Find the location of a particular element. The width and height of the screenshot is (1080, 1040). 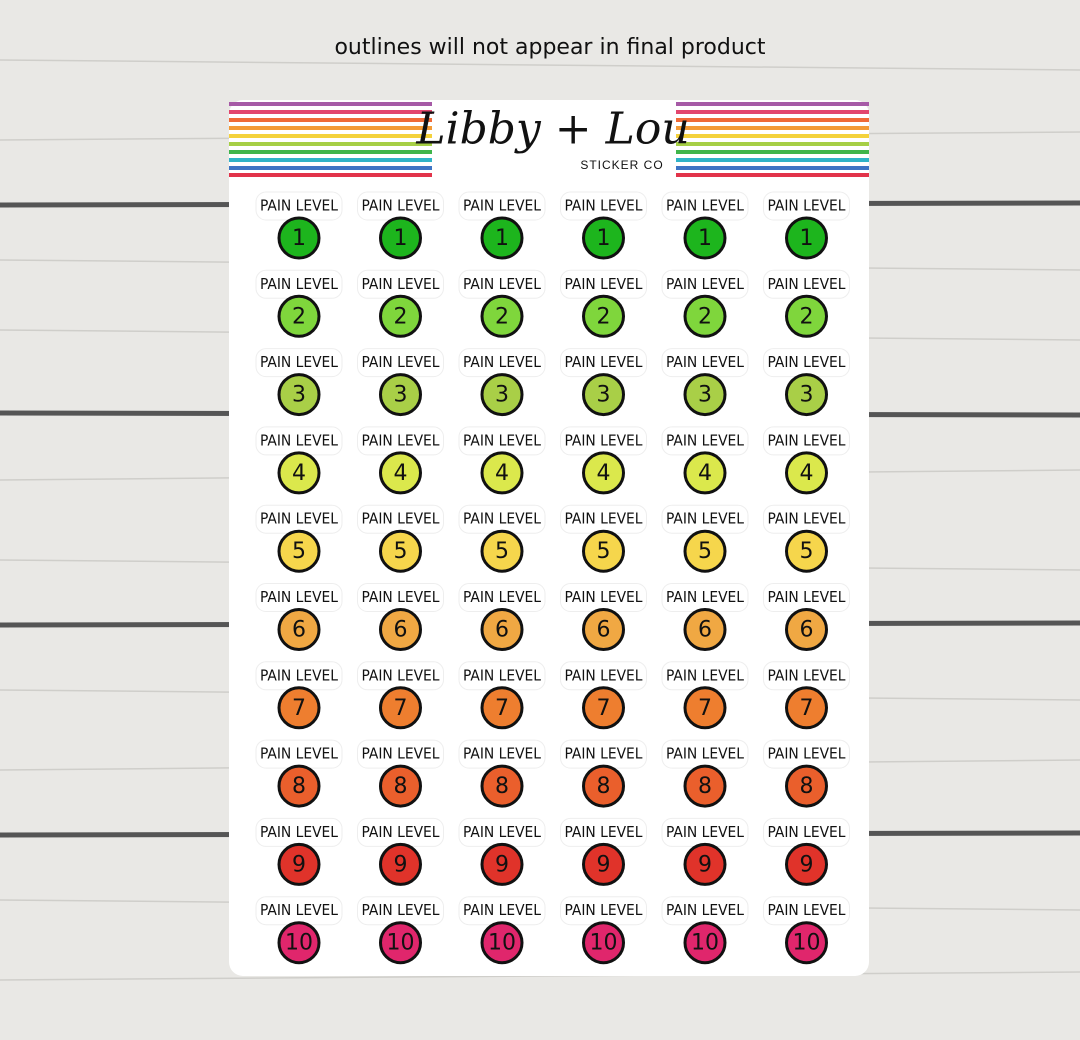

brand-subtitle: STICKER CO is located at coordinates (621, 165).